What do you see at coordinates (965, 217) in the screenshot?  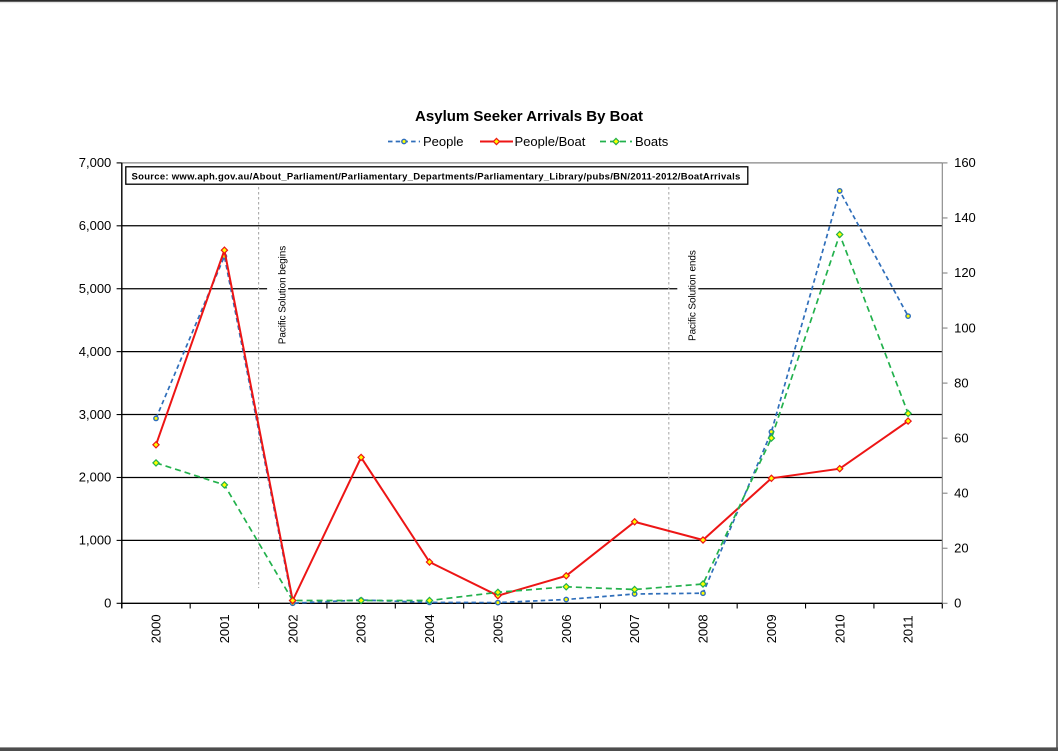 I see `svg-text: 140` at bounding box center [965, 217].